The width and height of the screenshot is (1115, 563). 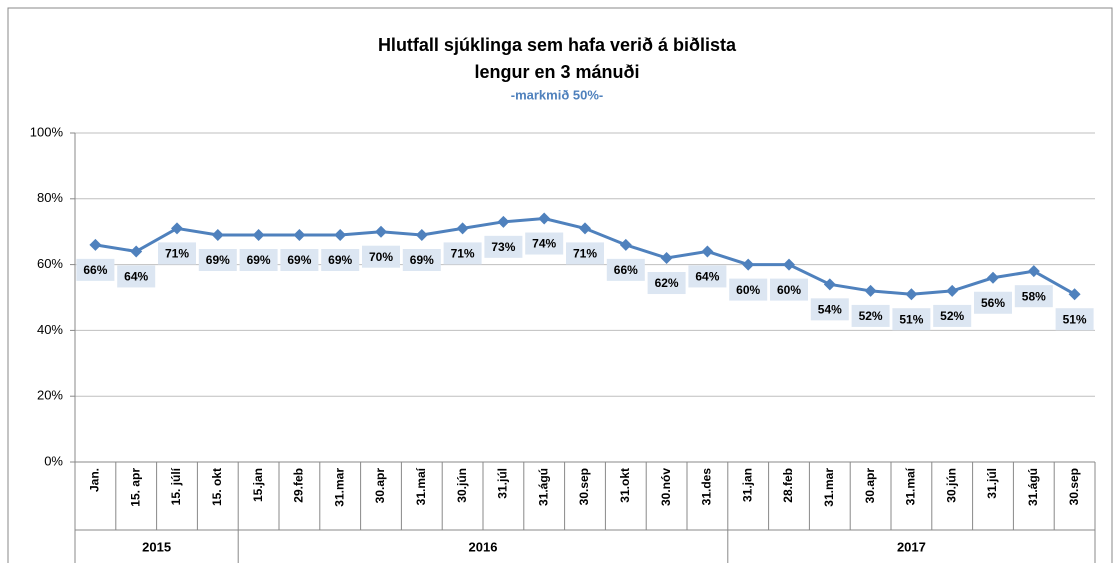 I want to click on data-label: 62%, so click(x=667, y=283).